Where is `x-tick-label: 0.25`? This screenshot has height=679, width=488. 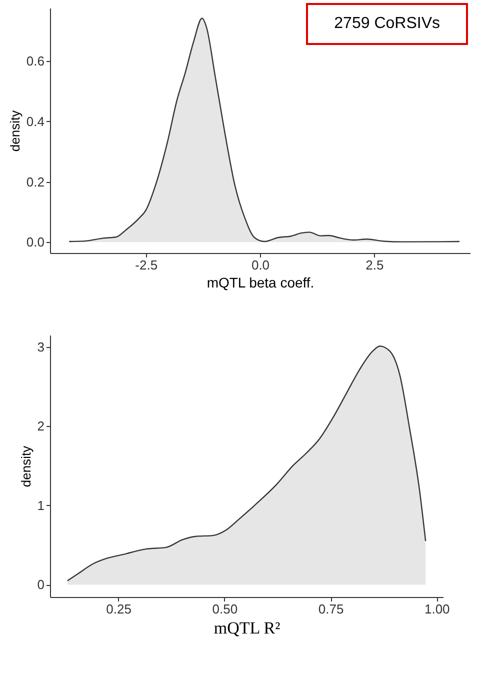 x-tick-label: 0.25 is located at coordinates (119, 609).